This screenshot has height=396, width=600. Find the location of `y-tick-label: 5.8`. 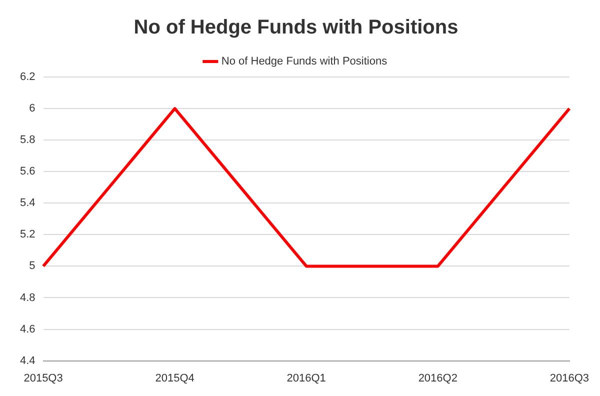

y-tick-label: 5.8 is located at coordinates (28, 140).